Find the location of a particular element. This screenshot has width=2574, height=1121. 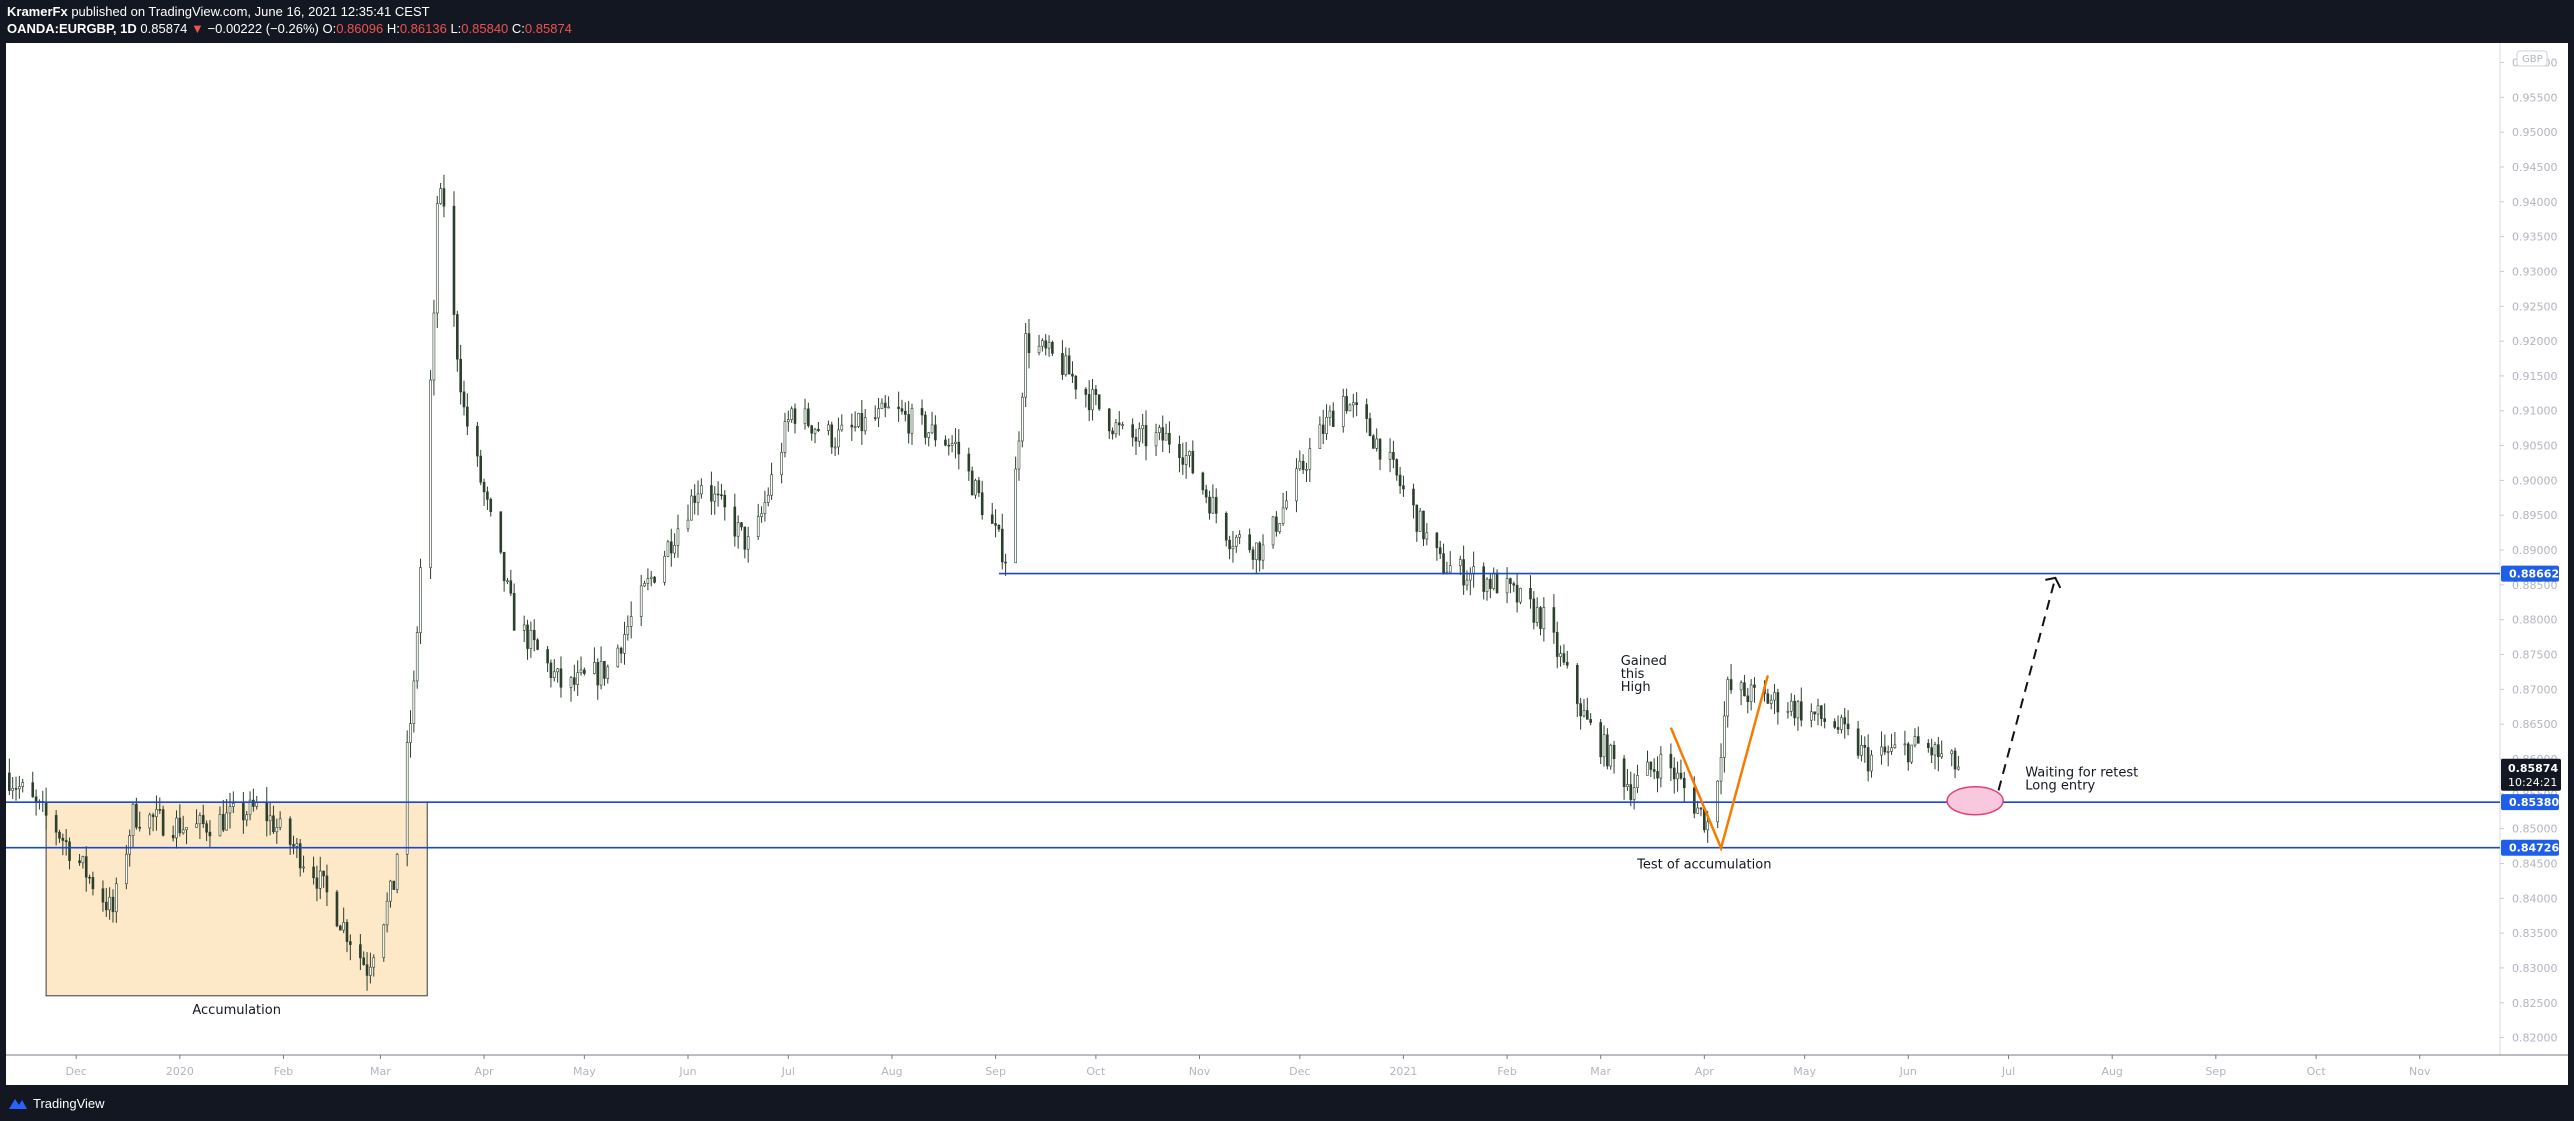

price-tick-label: 0.84500 is located at coordinates (2535, 863).